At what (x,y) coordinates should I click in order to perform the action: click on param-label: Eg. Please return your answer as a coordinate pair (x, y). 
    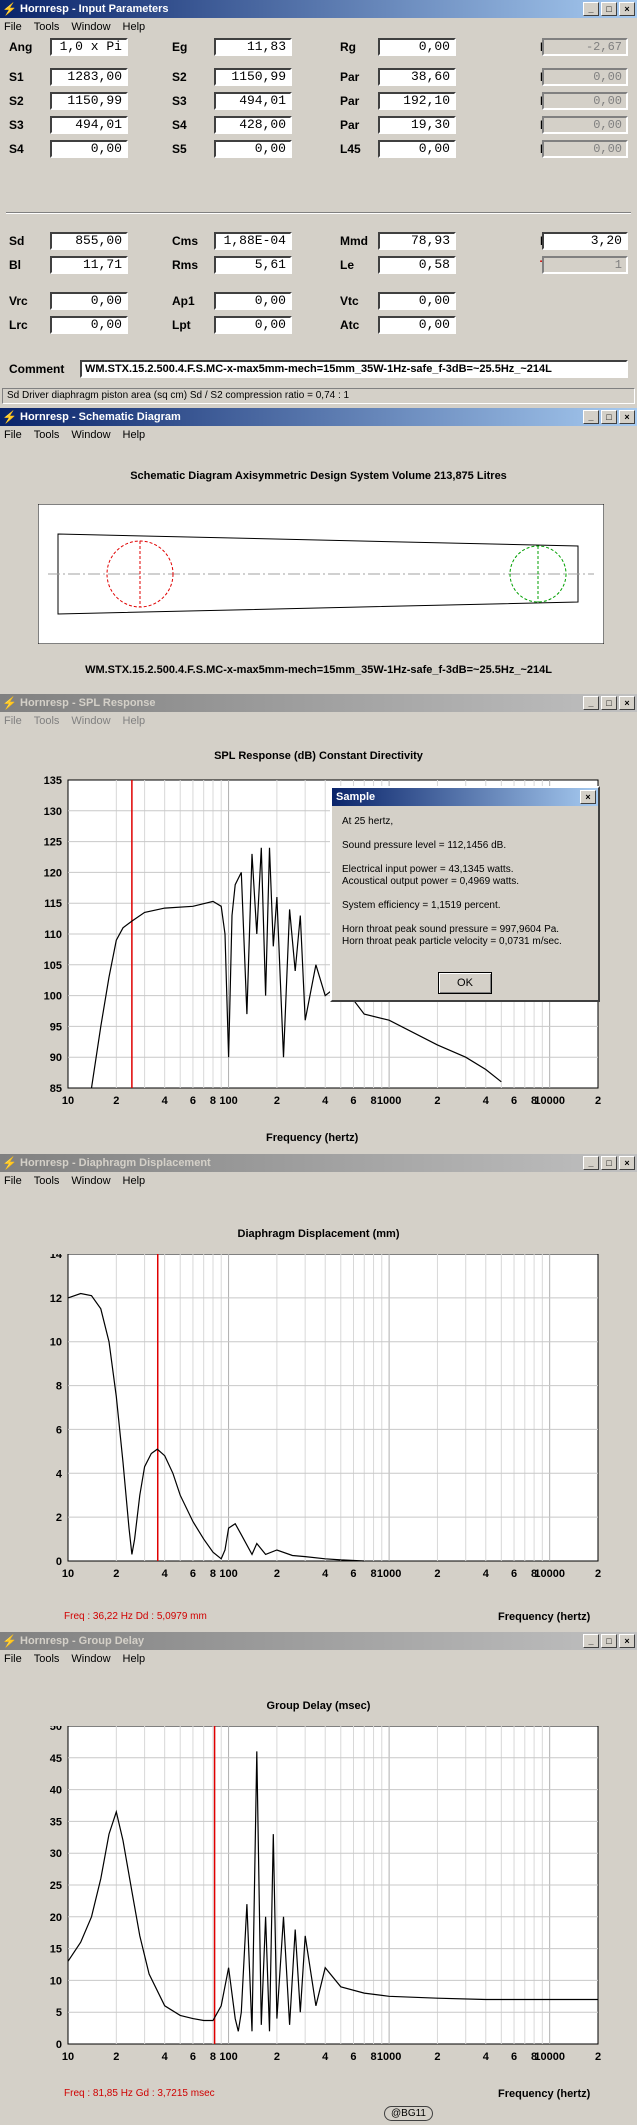
    Looking at the image, I should click on (180, 47).